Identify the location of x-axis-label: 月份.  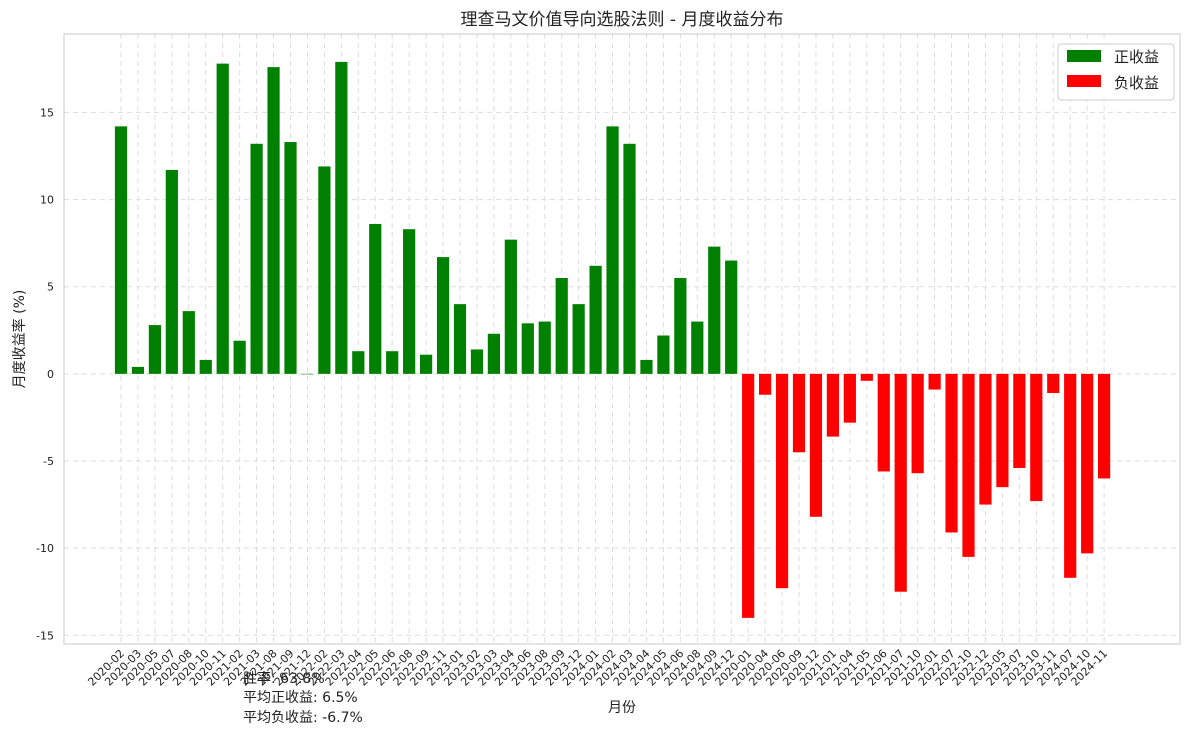
(622, 708).